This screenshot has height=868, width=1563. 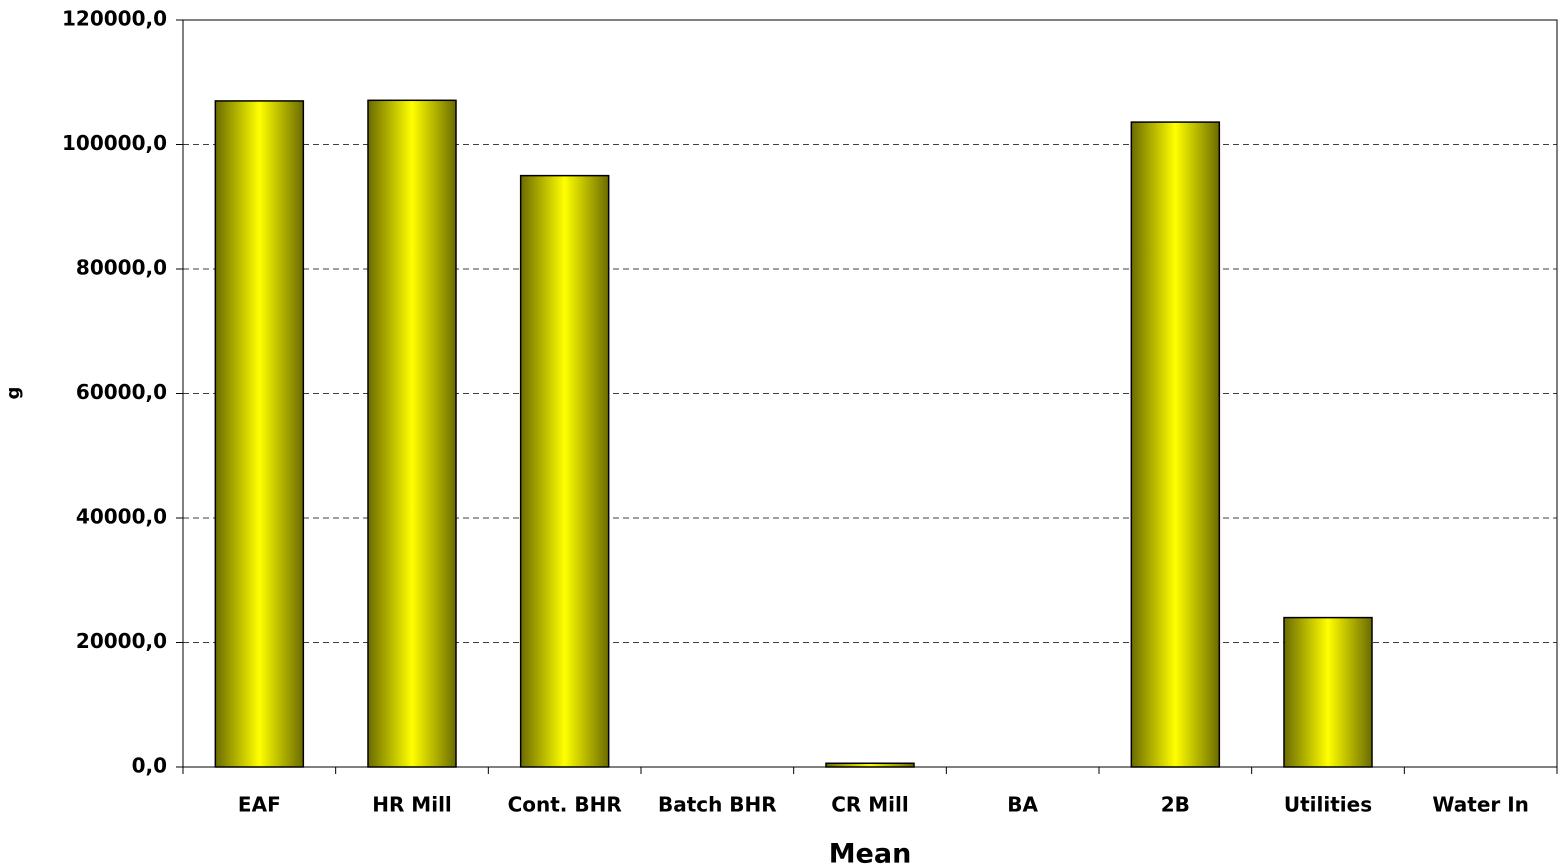 What do you see at coordinates (870, 805) in the screenshot?
I see `x-tick-label: CR Mill` at bounding box center [870, 805].